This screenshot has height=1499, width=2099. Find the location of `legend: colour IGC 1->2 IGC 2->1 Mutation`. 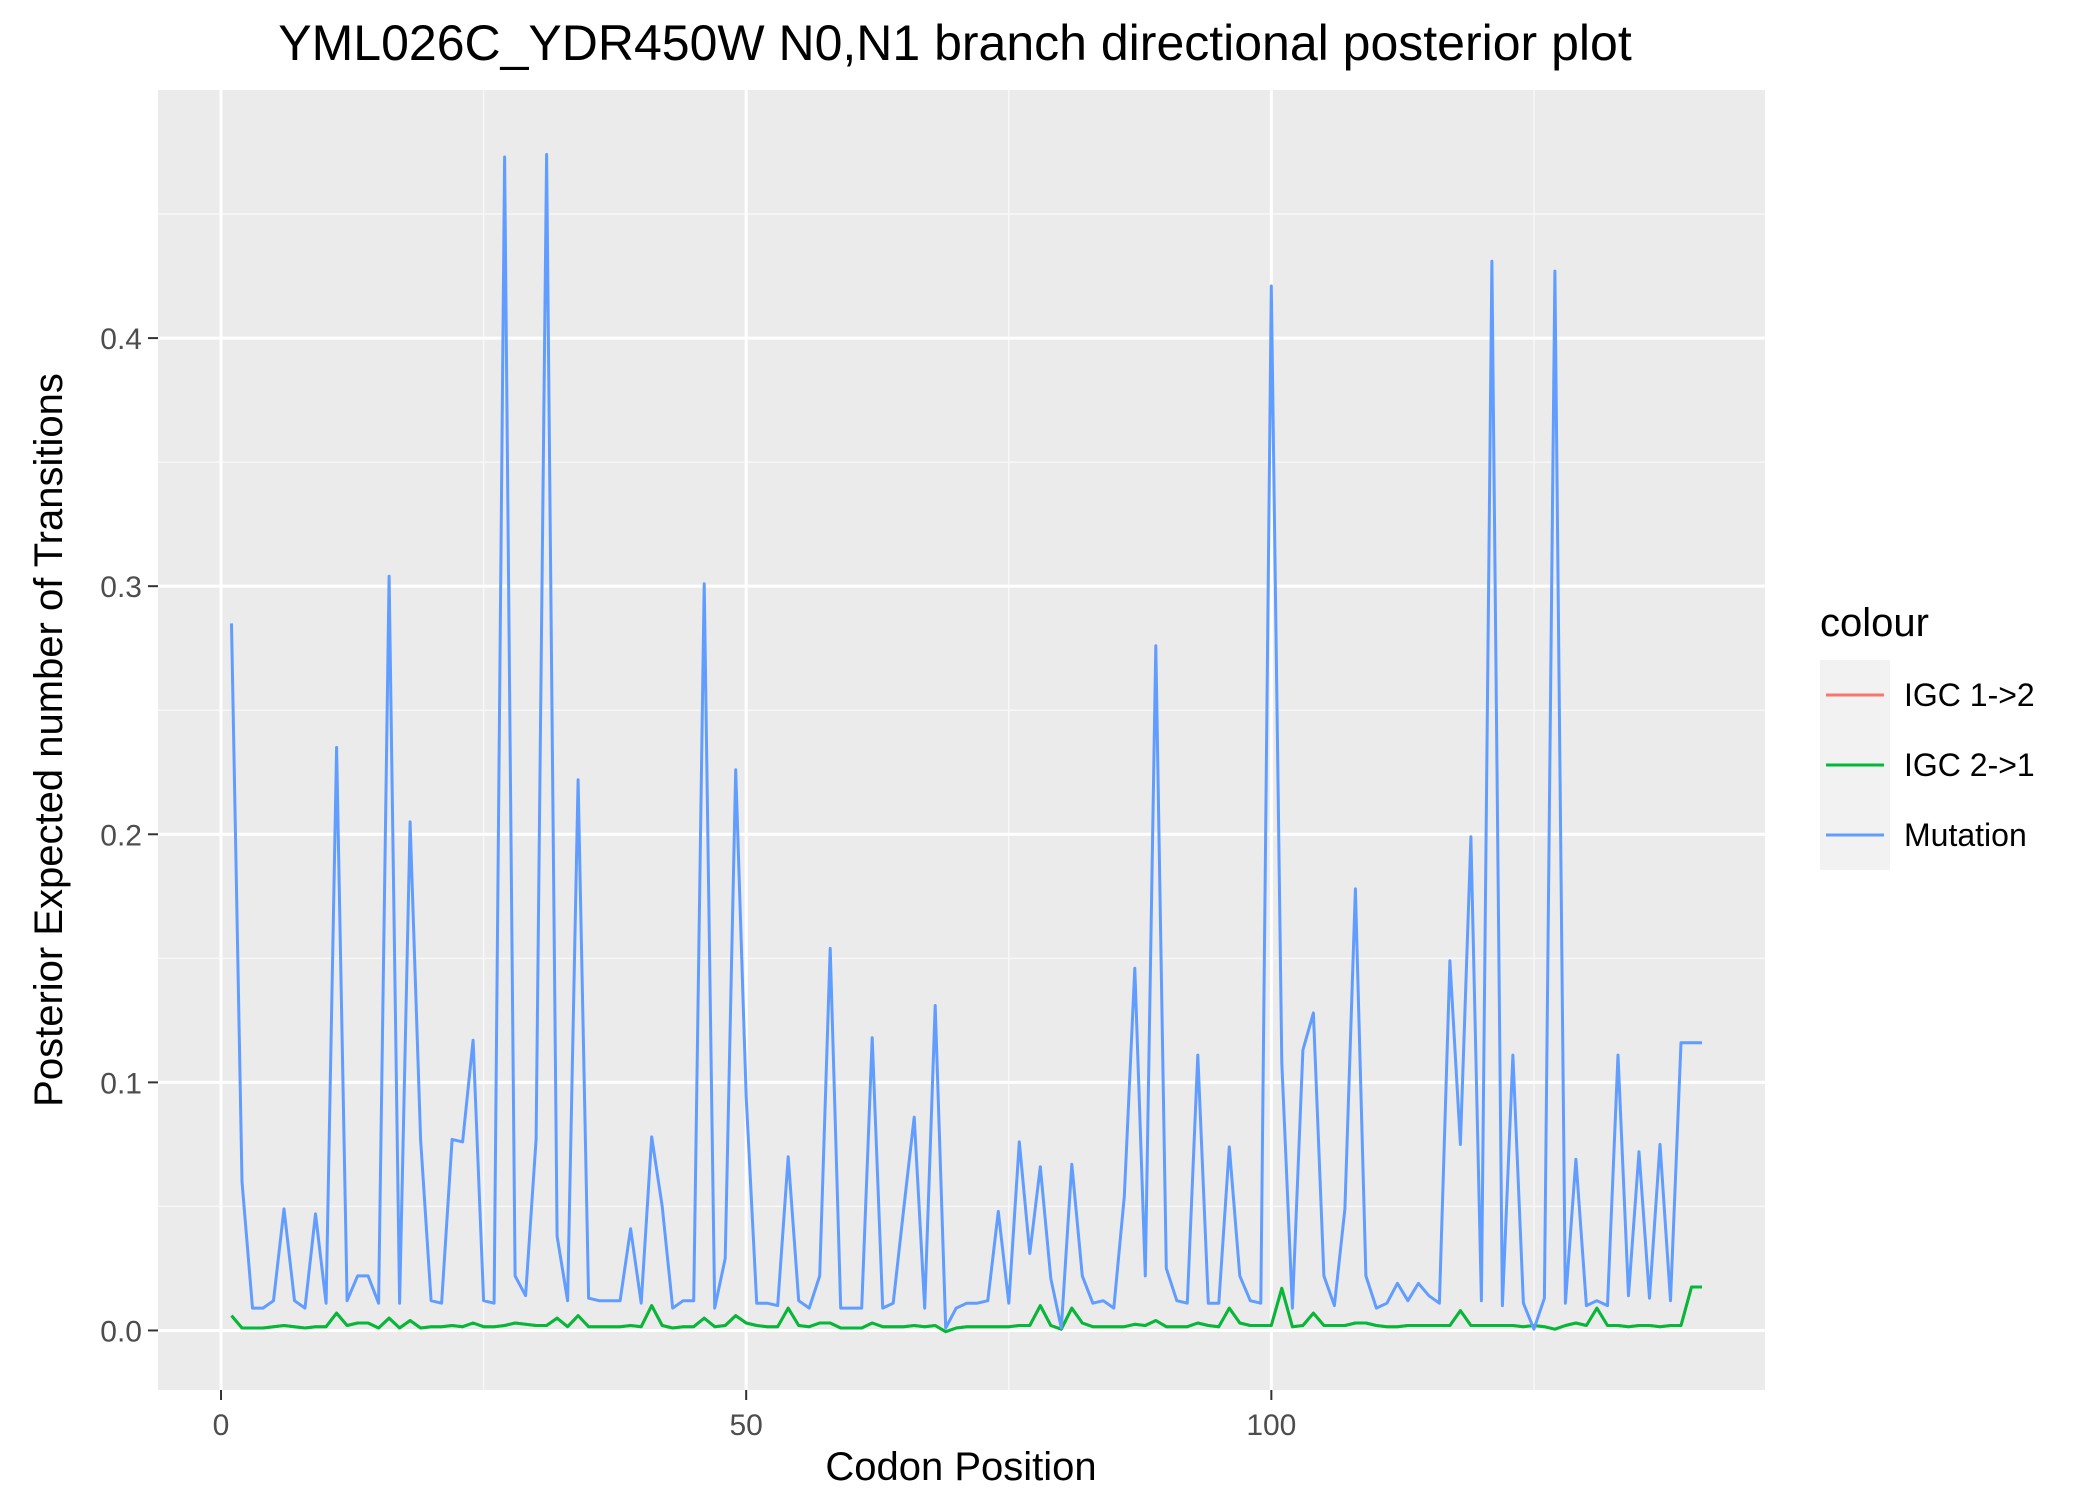

legend: colour IGC 1->2 IGC 2->1 Mutation is located at coordinates (1927, 735).